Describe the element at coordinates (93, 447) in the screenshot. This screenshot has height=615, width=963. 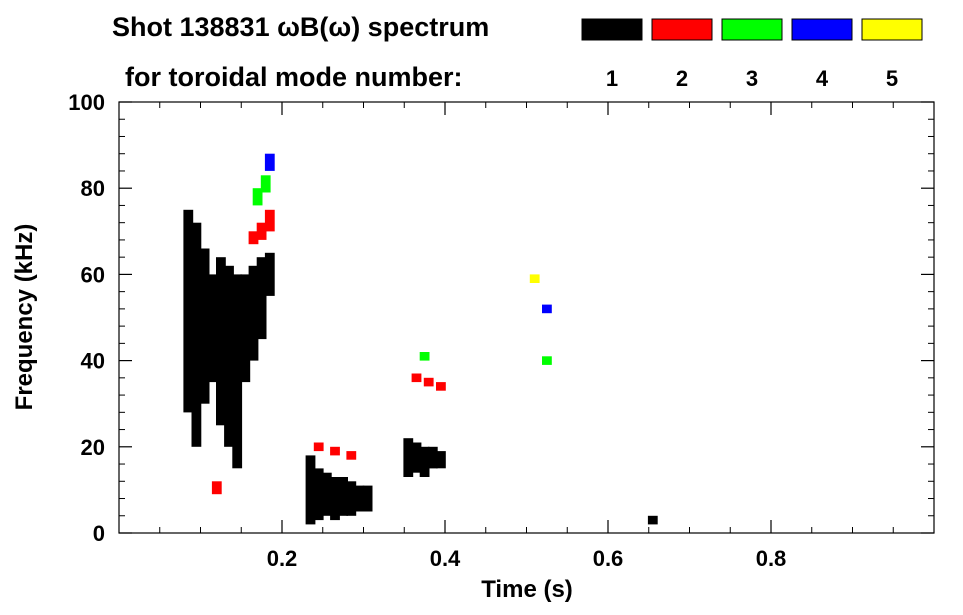
I see `y-tick-label-20: 20` at that location.